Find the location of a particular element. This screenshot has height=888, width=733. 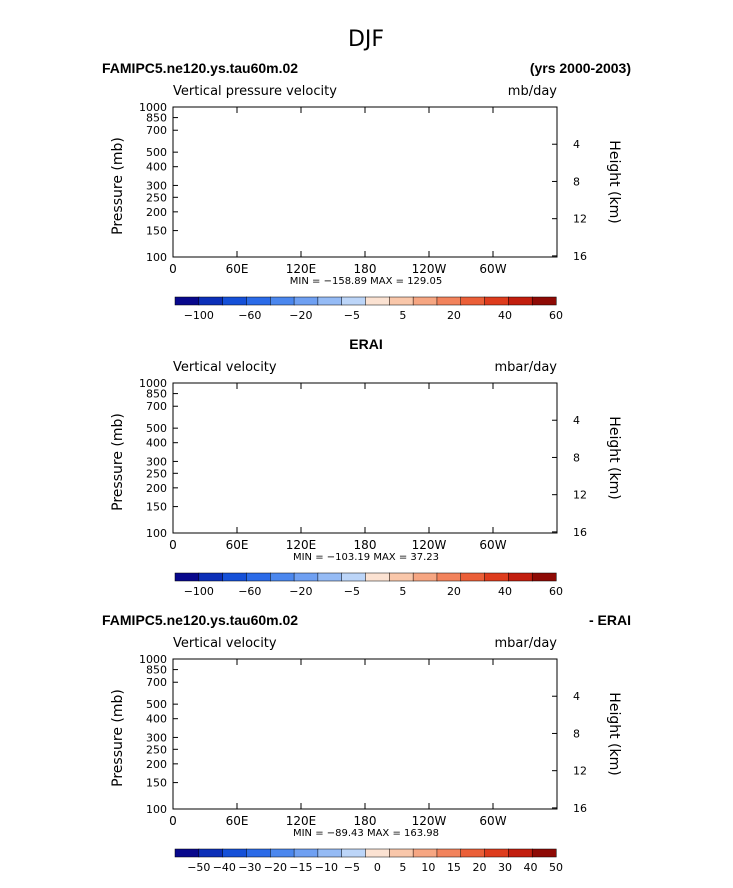

y-right-tick-label: 8 is located at coordinates (576, 181).